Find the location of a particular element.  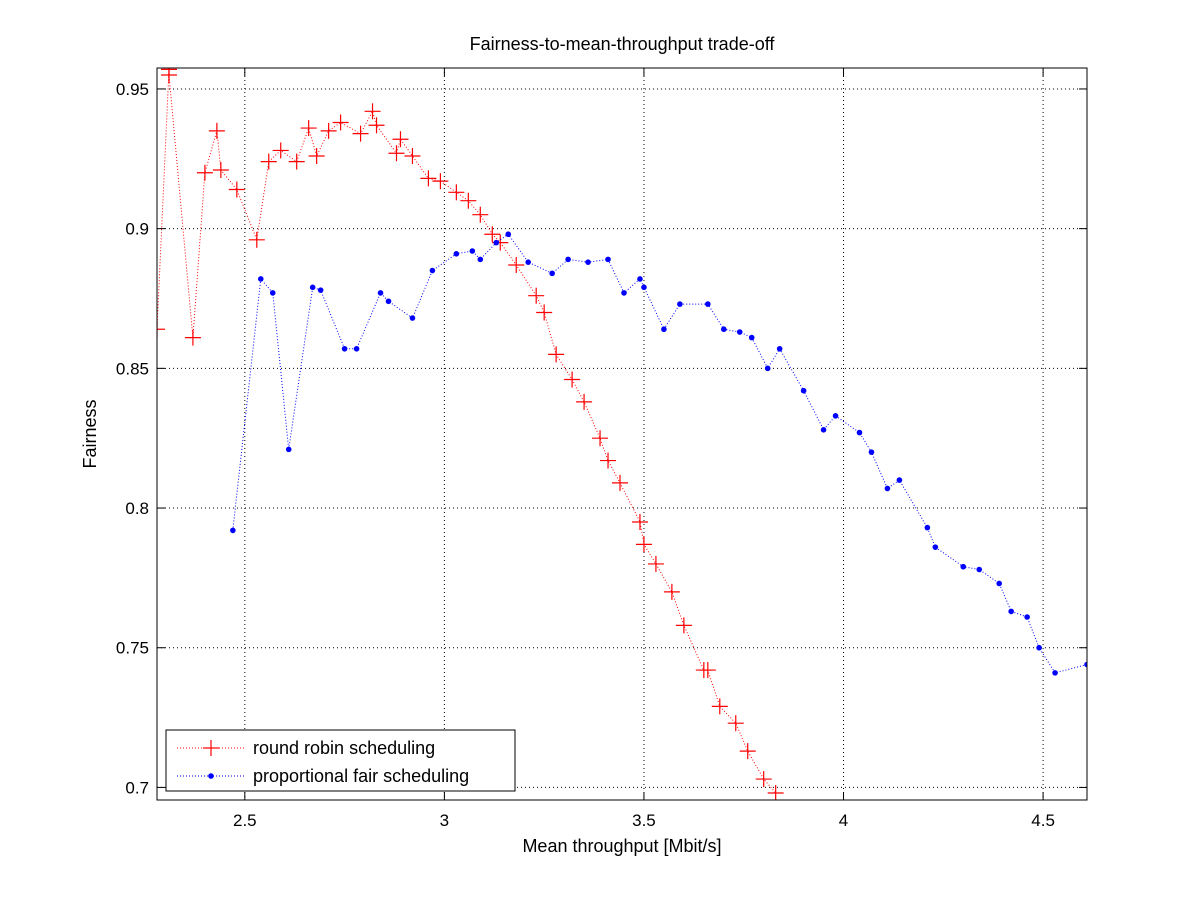

legend-label: round robin scheduling is located at coordinates (344, 748).